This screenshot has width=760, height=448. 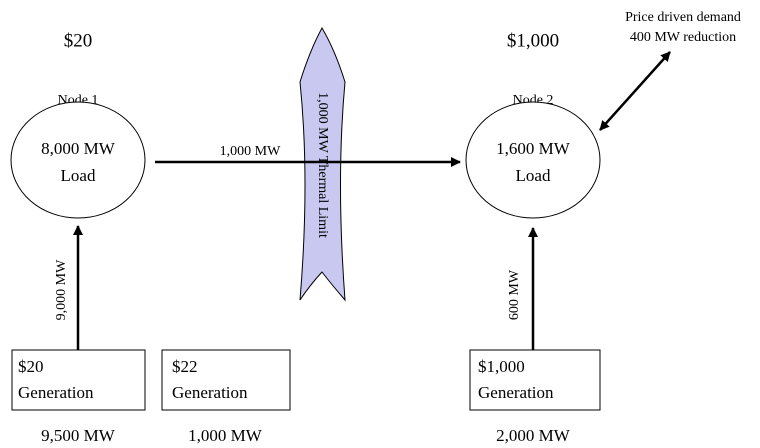 I want to click on node-price: $20, so click(x=78, y=40).